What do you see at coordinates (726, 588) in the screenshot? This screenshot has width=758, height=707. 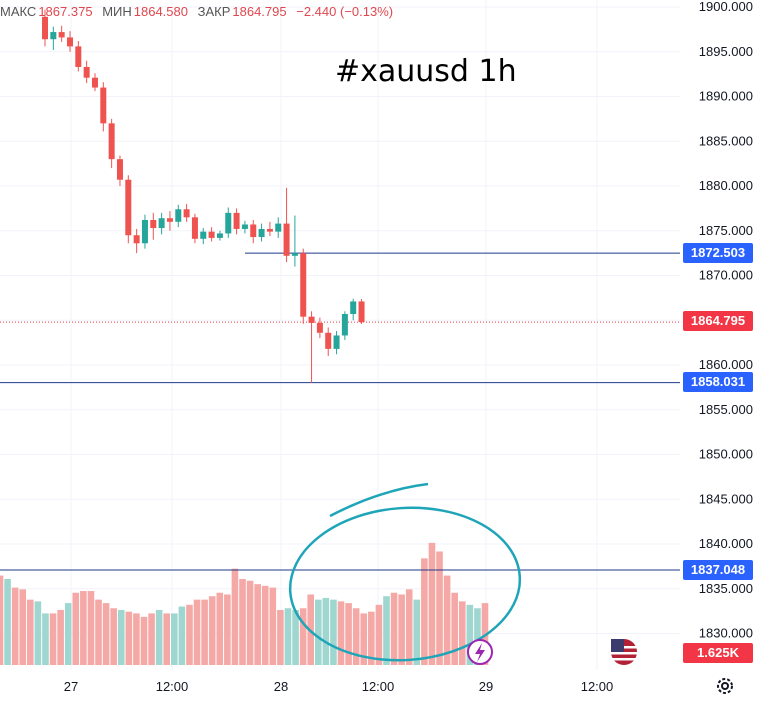 I see `y-tick-label: 1835.000` at bounding box center [726, 588].